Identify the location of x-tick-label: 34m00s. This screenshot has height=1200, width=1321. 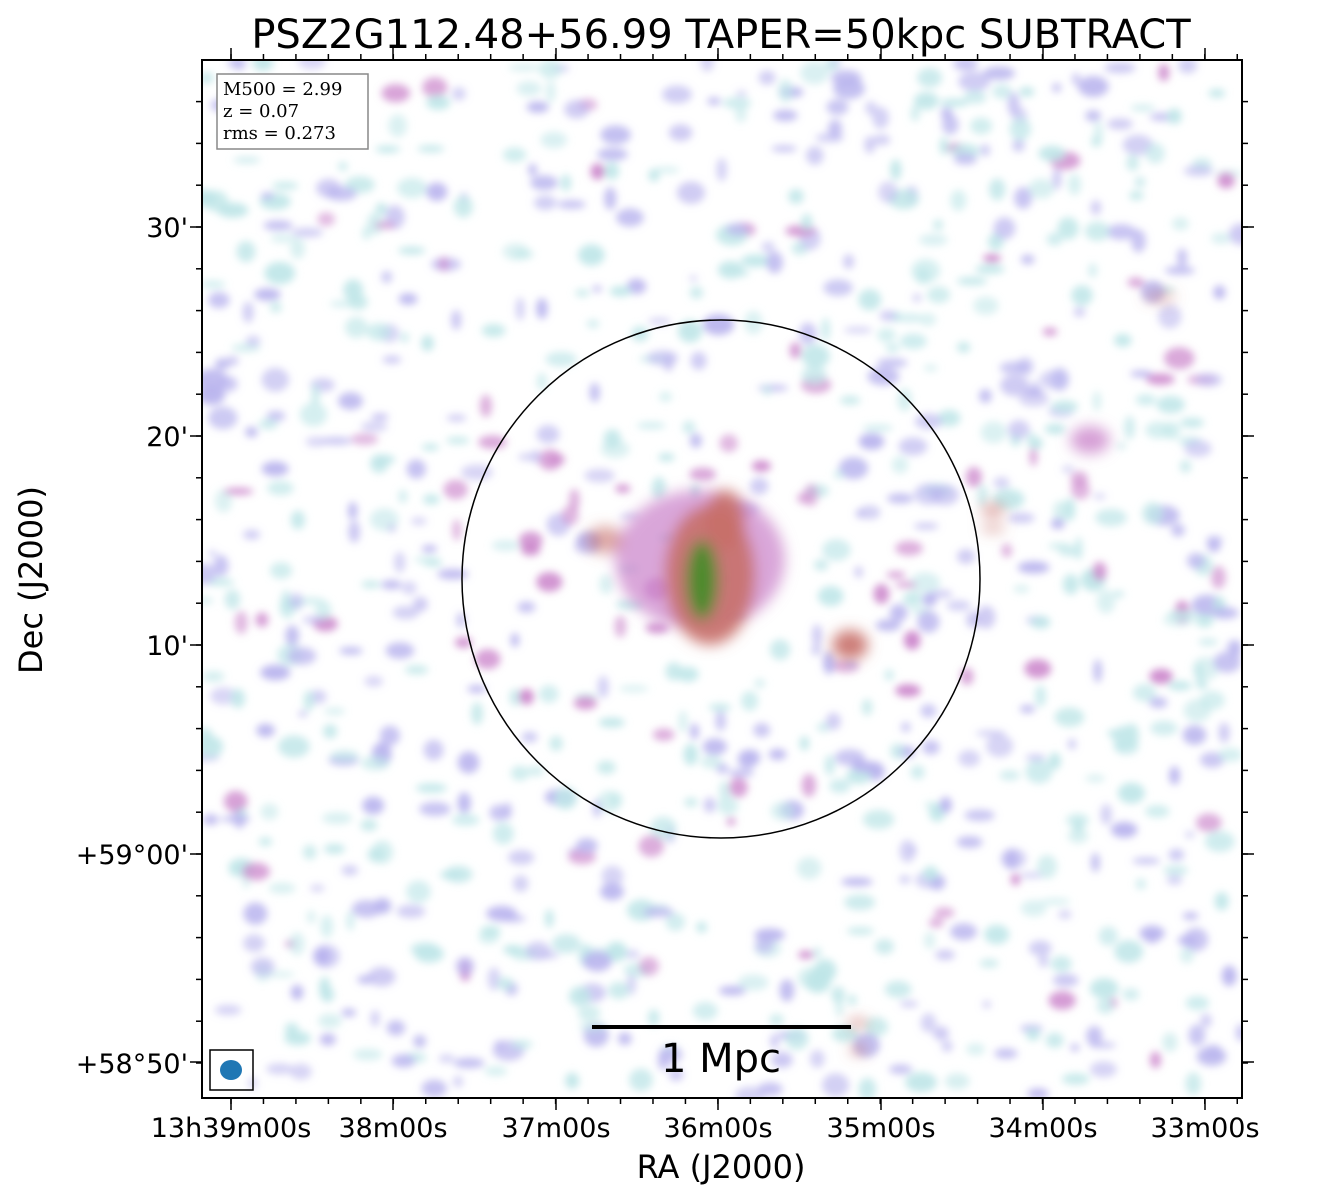
(1042, 1128).